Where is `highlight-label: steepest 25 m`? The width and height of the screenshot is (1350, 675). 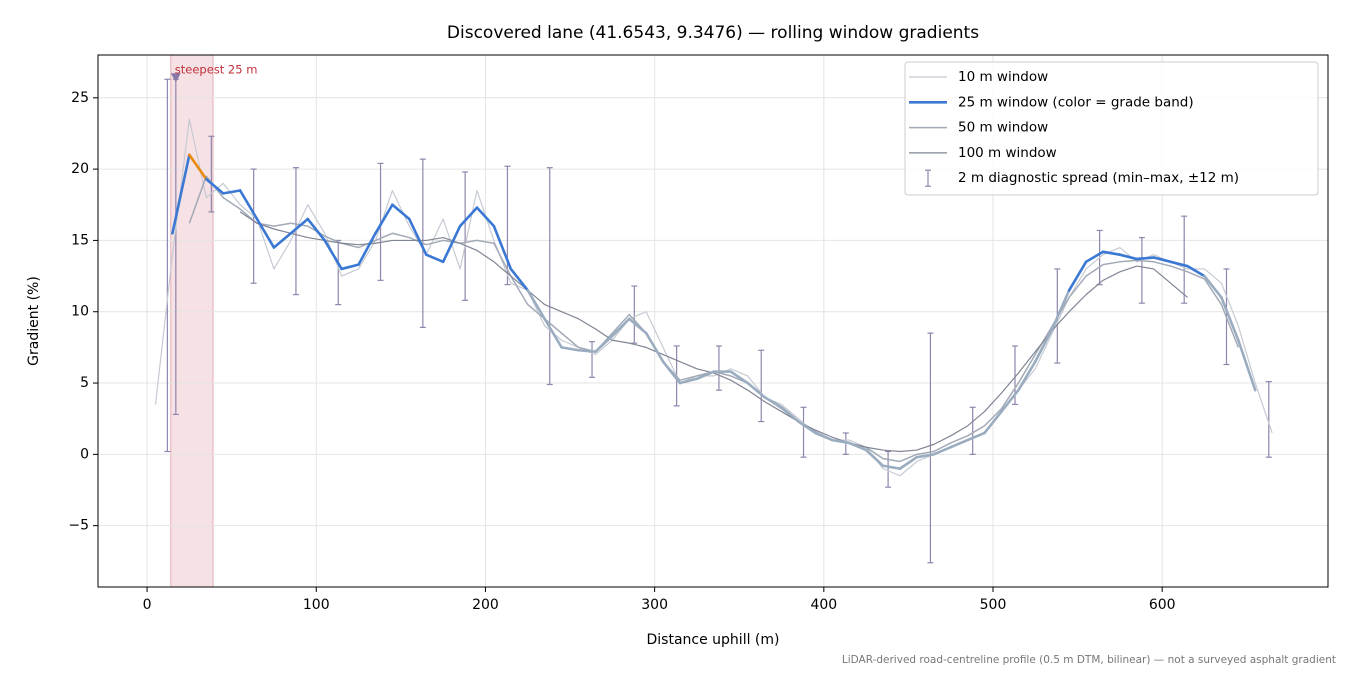 highlight-label: steepest 25 m is located at coordinates (216, 70).